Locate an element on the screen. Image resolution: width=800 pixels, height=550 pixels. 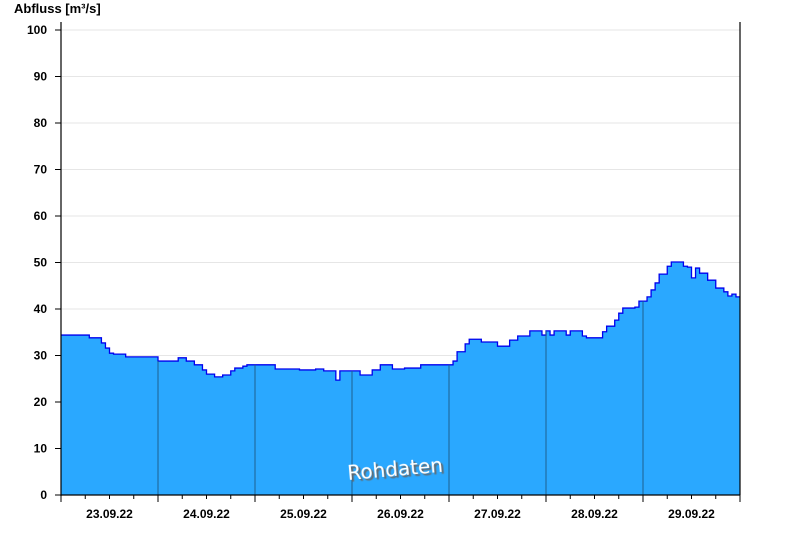
x-tick-label: 29.09.22 is located at coordinates (691, 514).